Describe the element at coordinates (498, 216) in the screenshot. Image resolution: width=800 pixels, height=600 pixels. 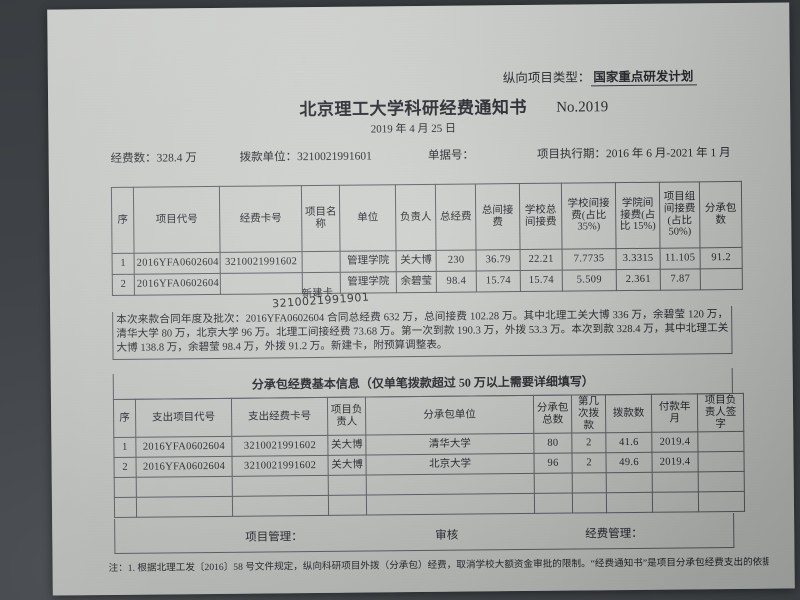
I see `col-indirect-total: 总间接费` at that location.